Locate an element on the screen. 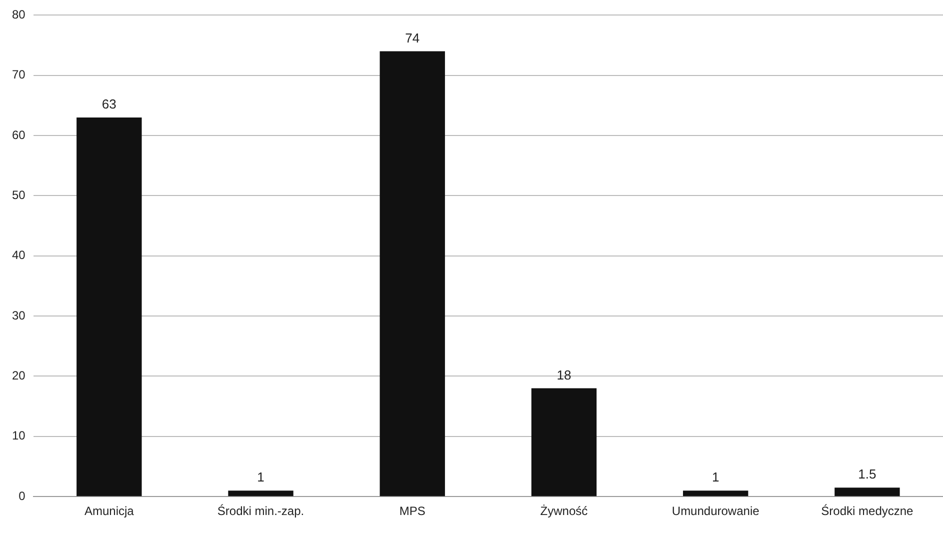  data-label: 18 is located at coordinates (564, 374).